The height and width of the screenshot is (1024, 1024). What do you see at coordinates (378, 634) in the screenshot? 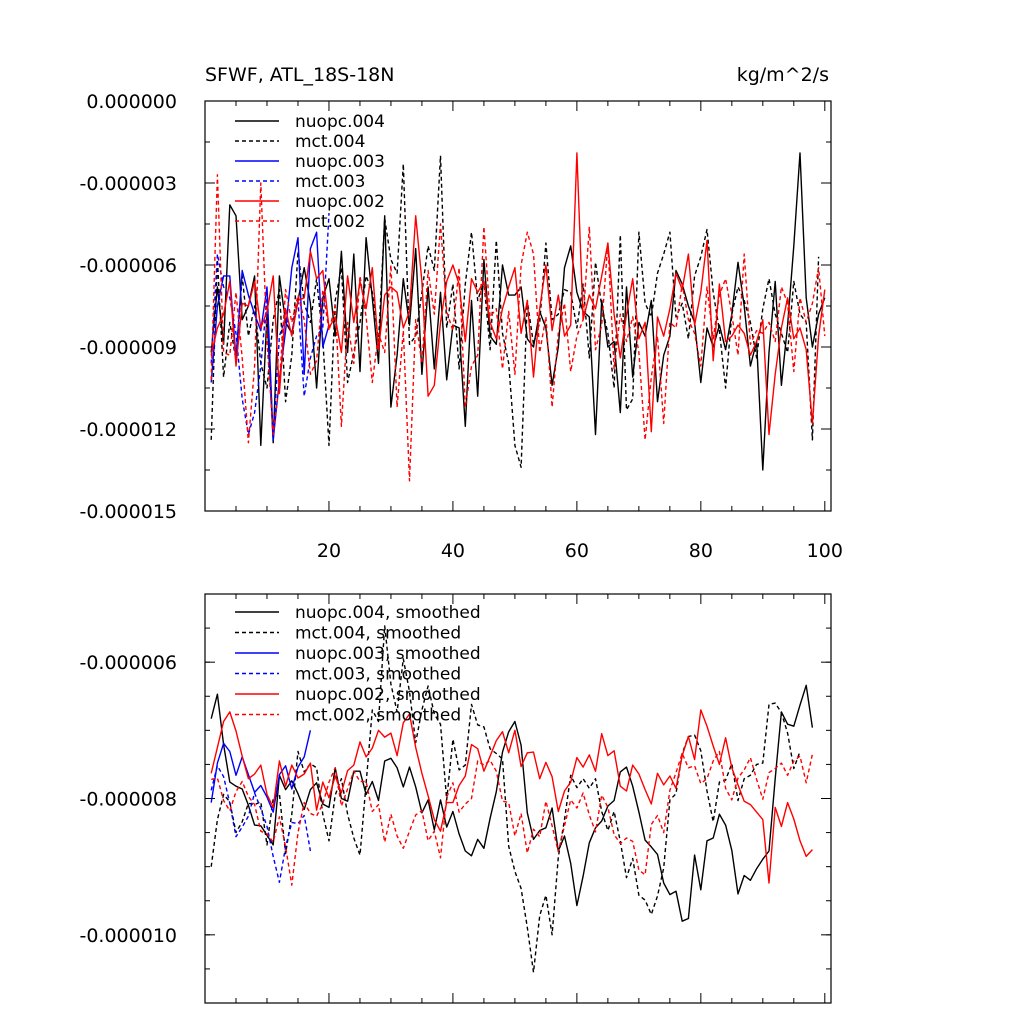
I see `legend-label: mct.004, smoothed` at bounding box center [378, 634].